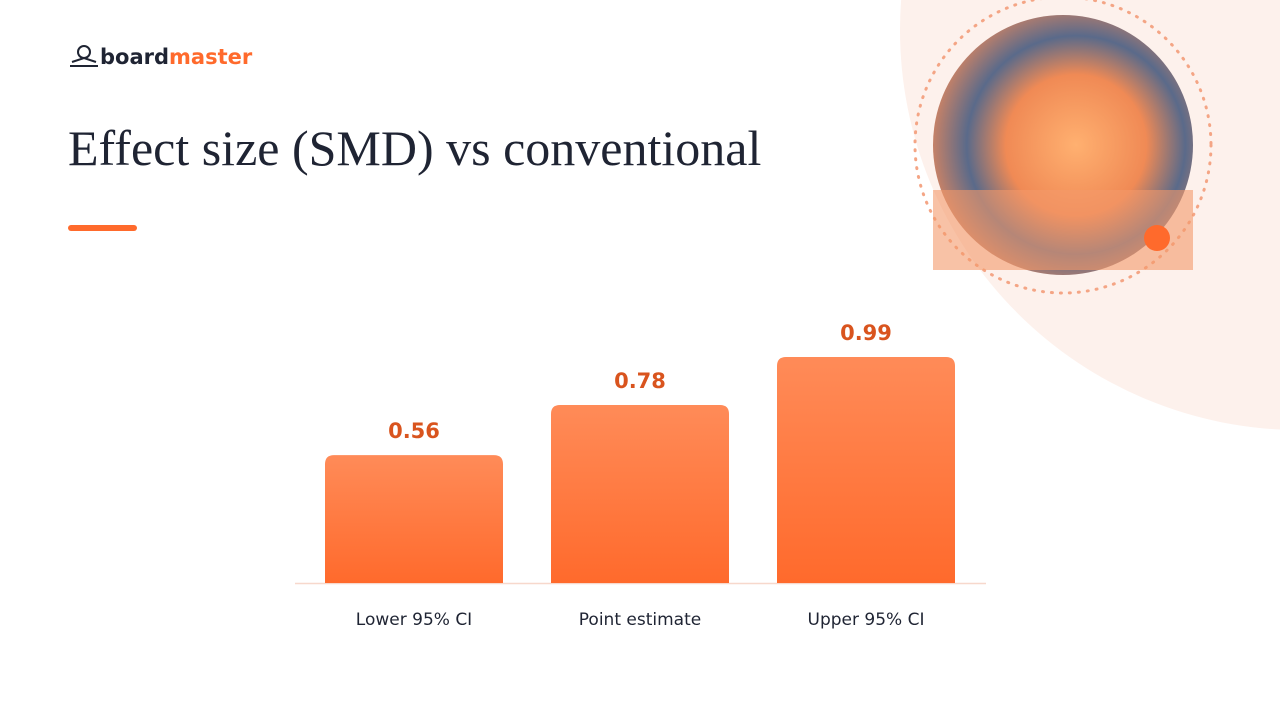  Describe the element at coordinates (1063, 147) in the screenshot. I see `dotted-ring` at that location.